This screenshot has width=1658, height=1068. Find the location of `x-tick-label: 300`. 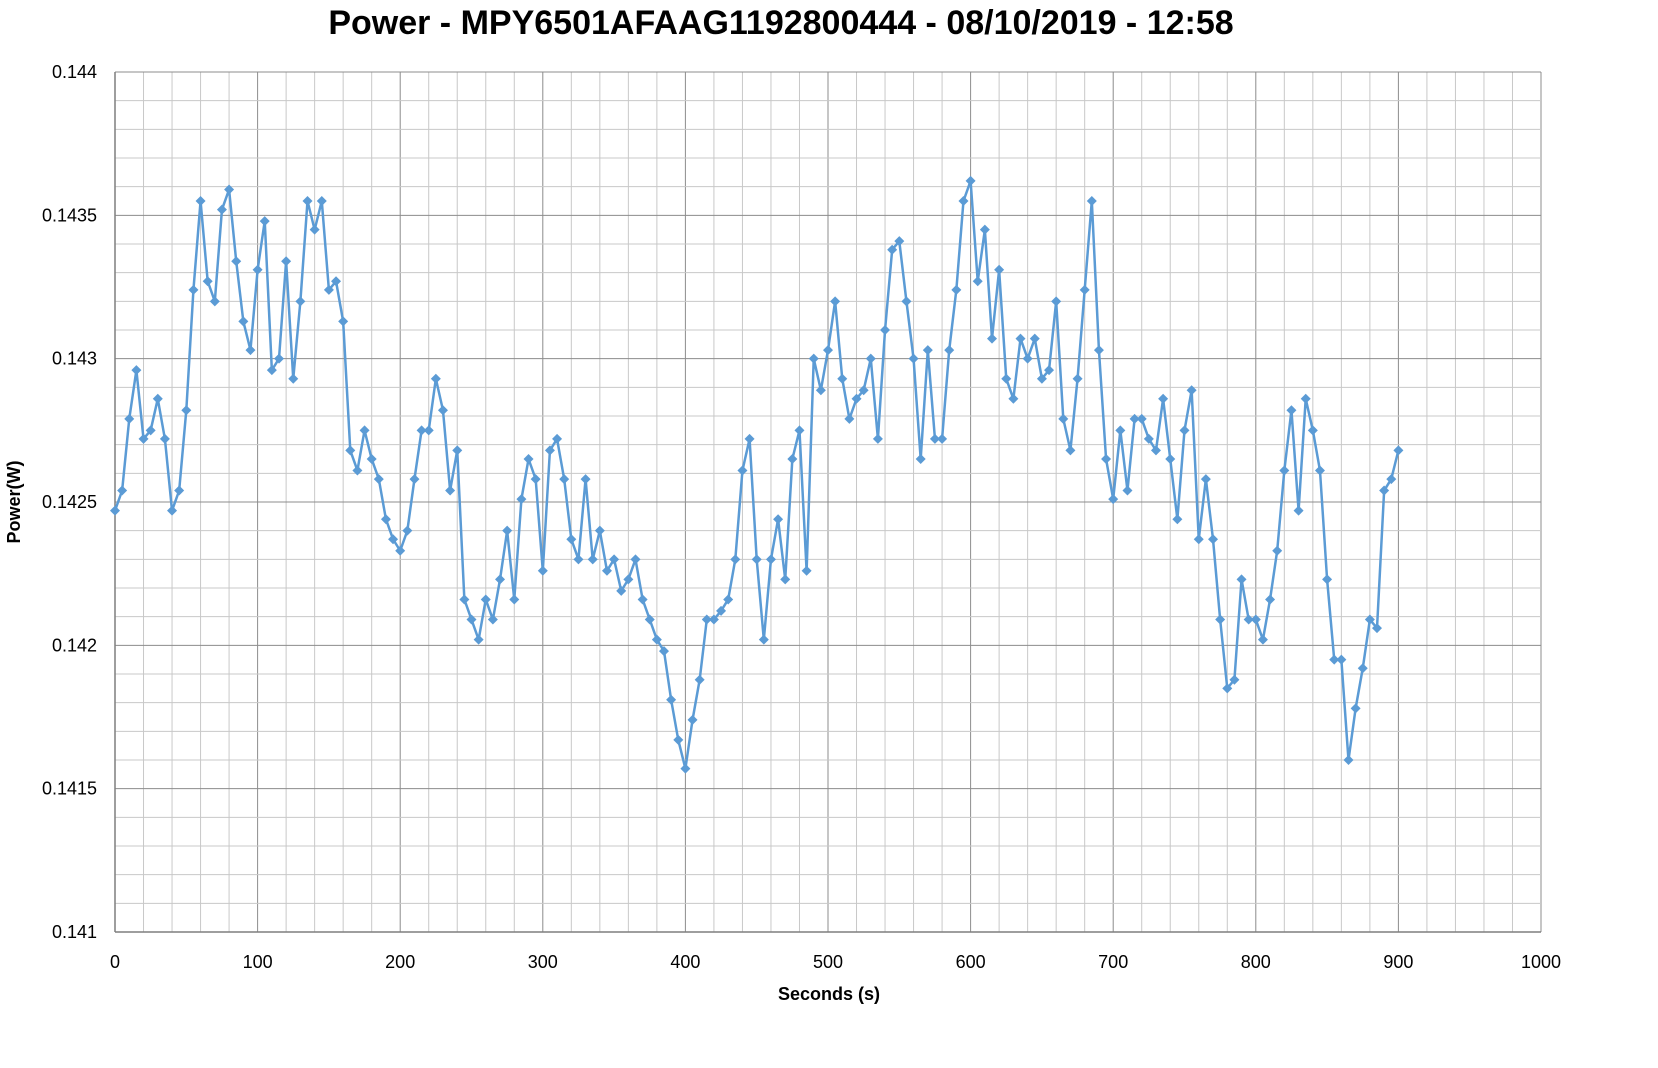

x-tick-label: 300 is located at coordinates (543, 962).